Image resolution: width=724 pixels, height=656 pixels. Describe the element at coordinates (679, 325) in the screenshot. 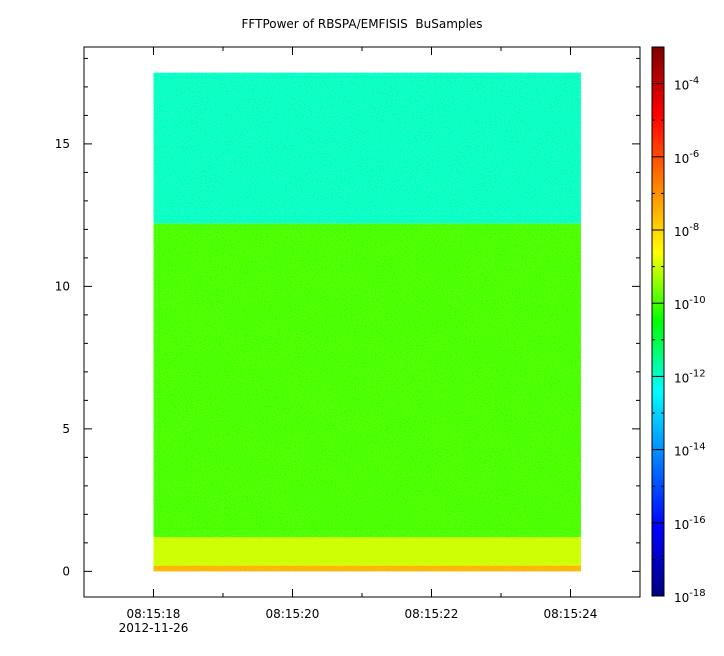

I see `colorbar-axis: 10⁻⁴ 10⁻⁶ 10⁻⁸ 10⁻¹⁰ 10⁻¹² 10⁻¹⁴ 10⁻¹⁶ 10⁻¹⁸` at that location.